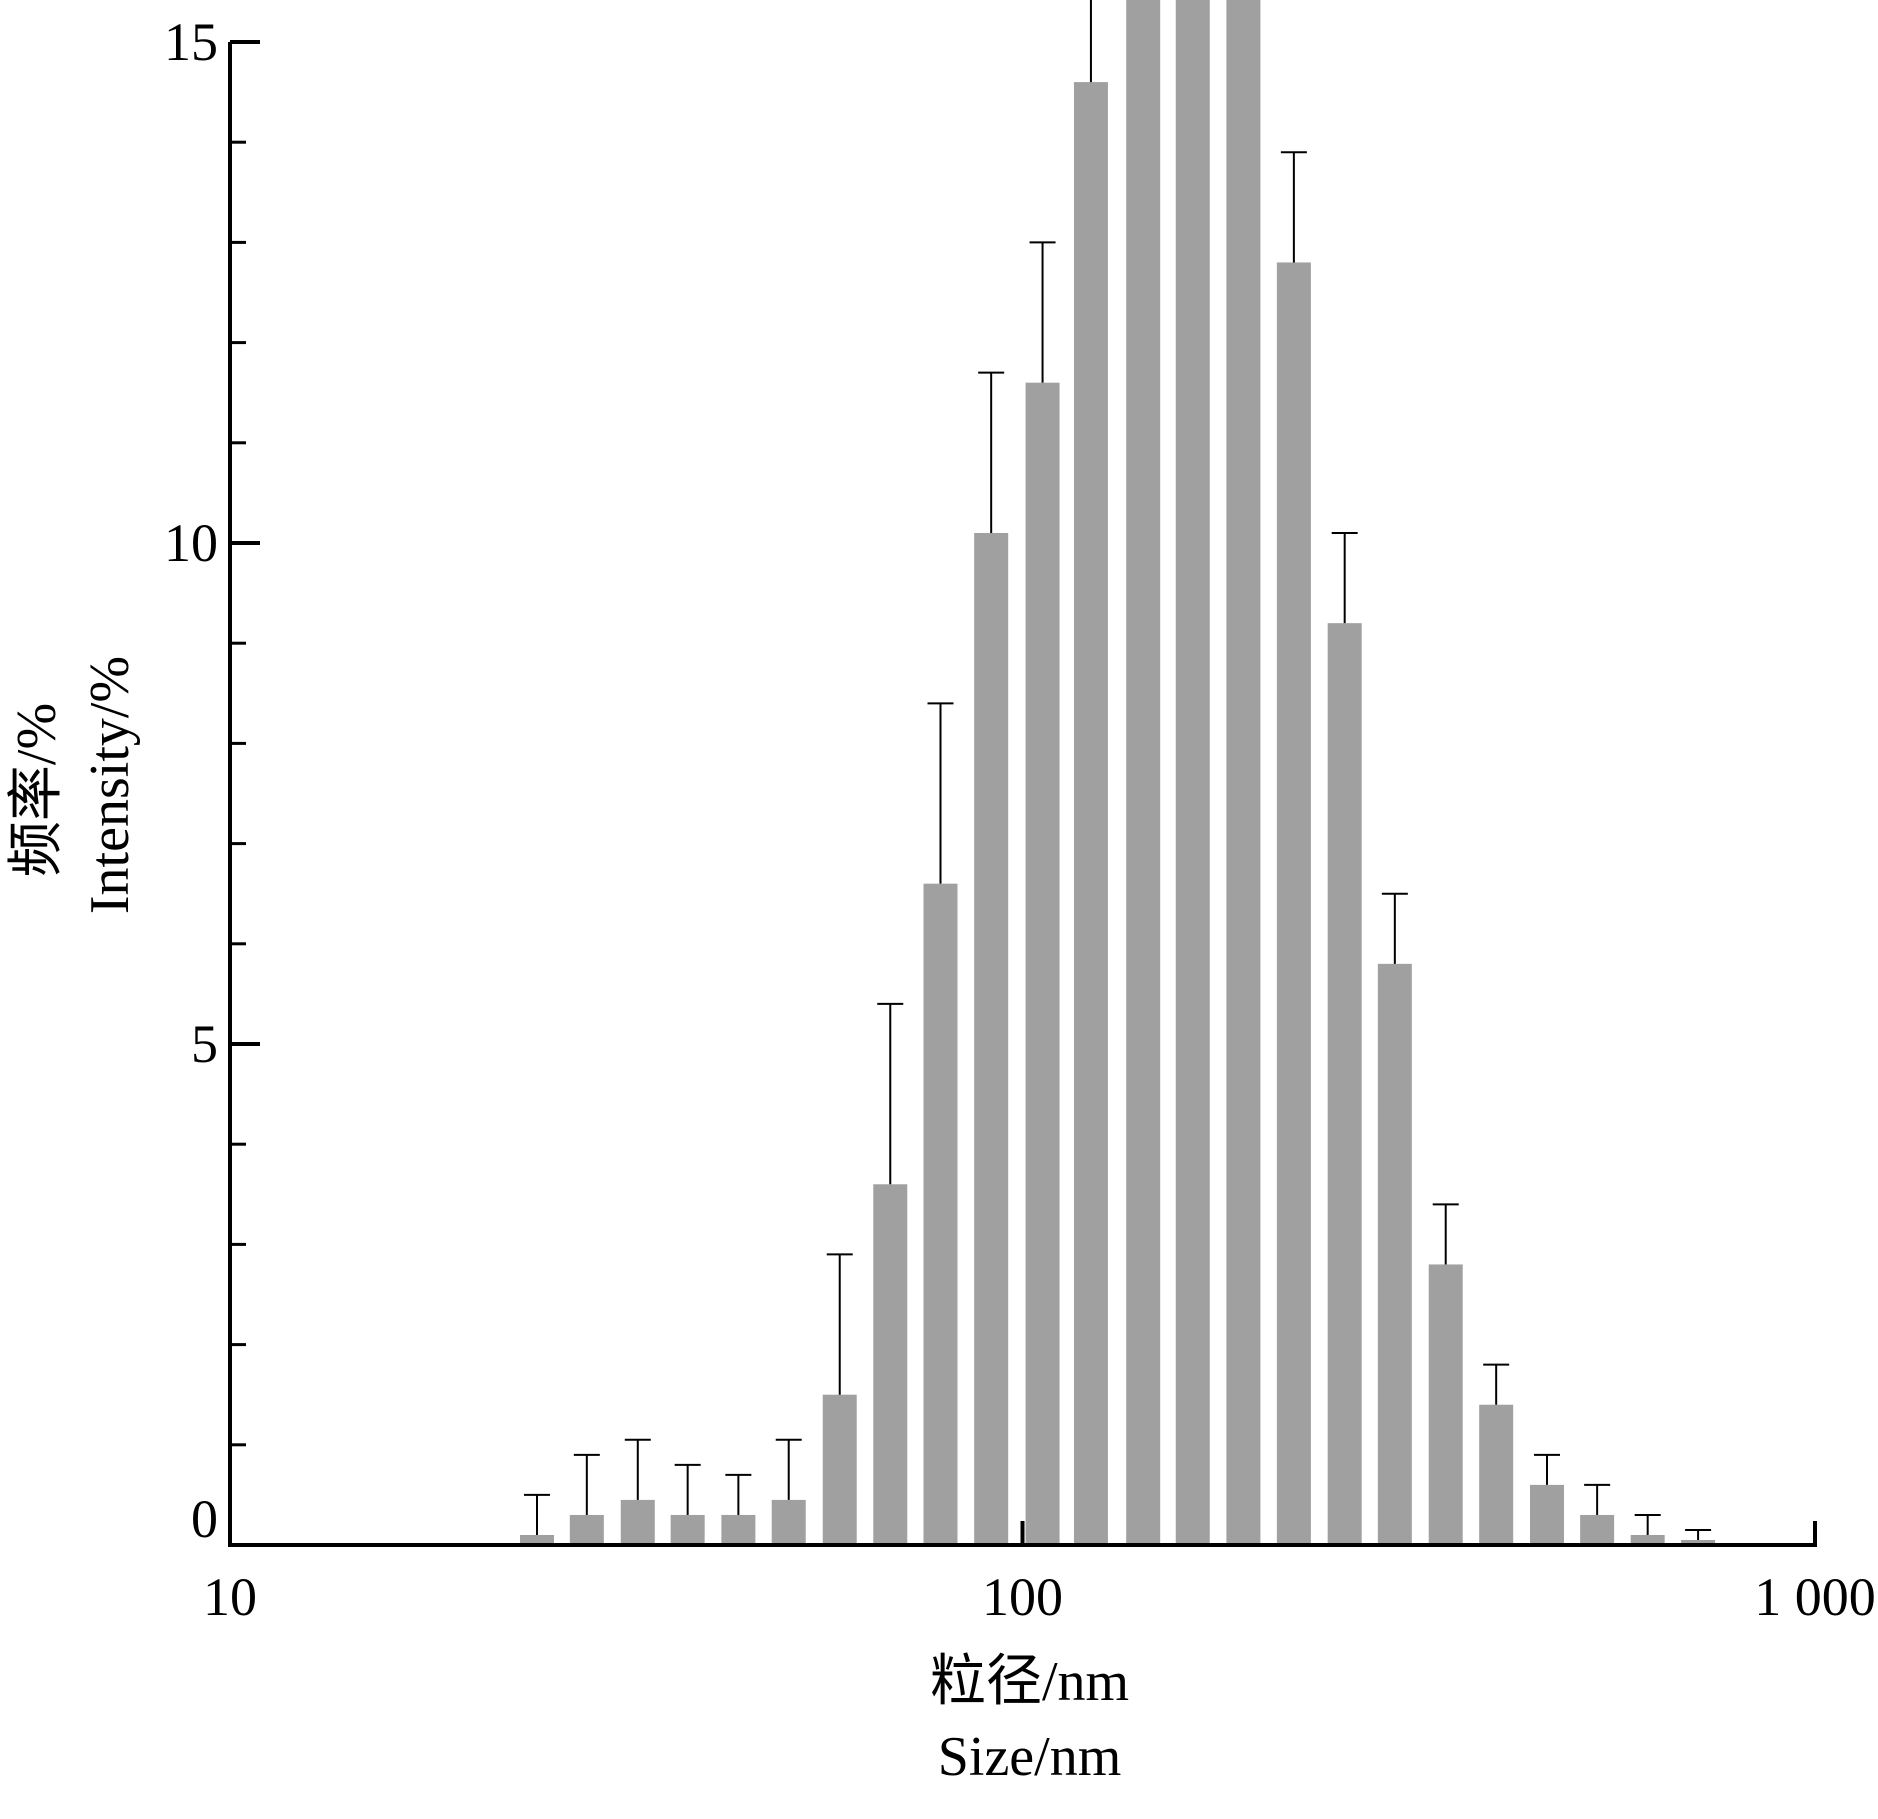  What do you see at coordinates (204, 1044) in the screenshot?
I see `y-tick-label: 5` at bounding box center [204, 1044].